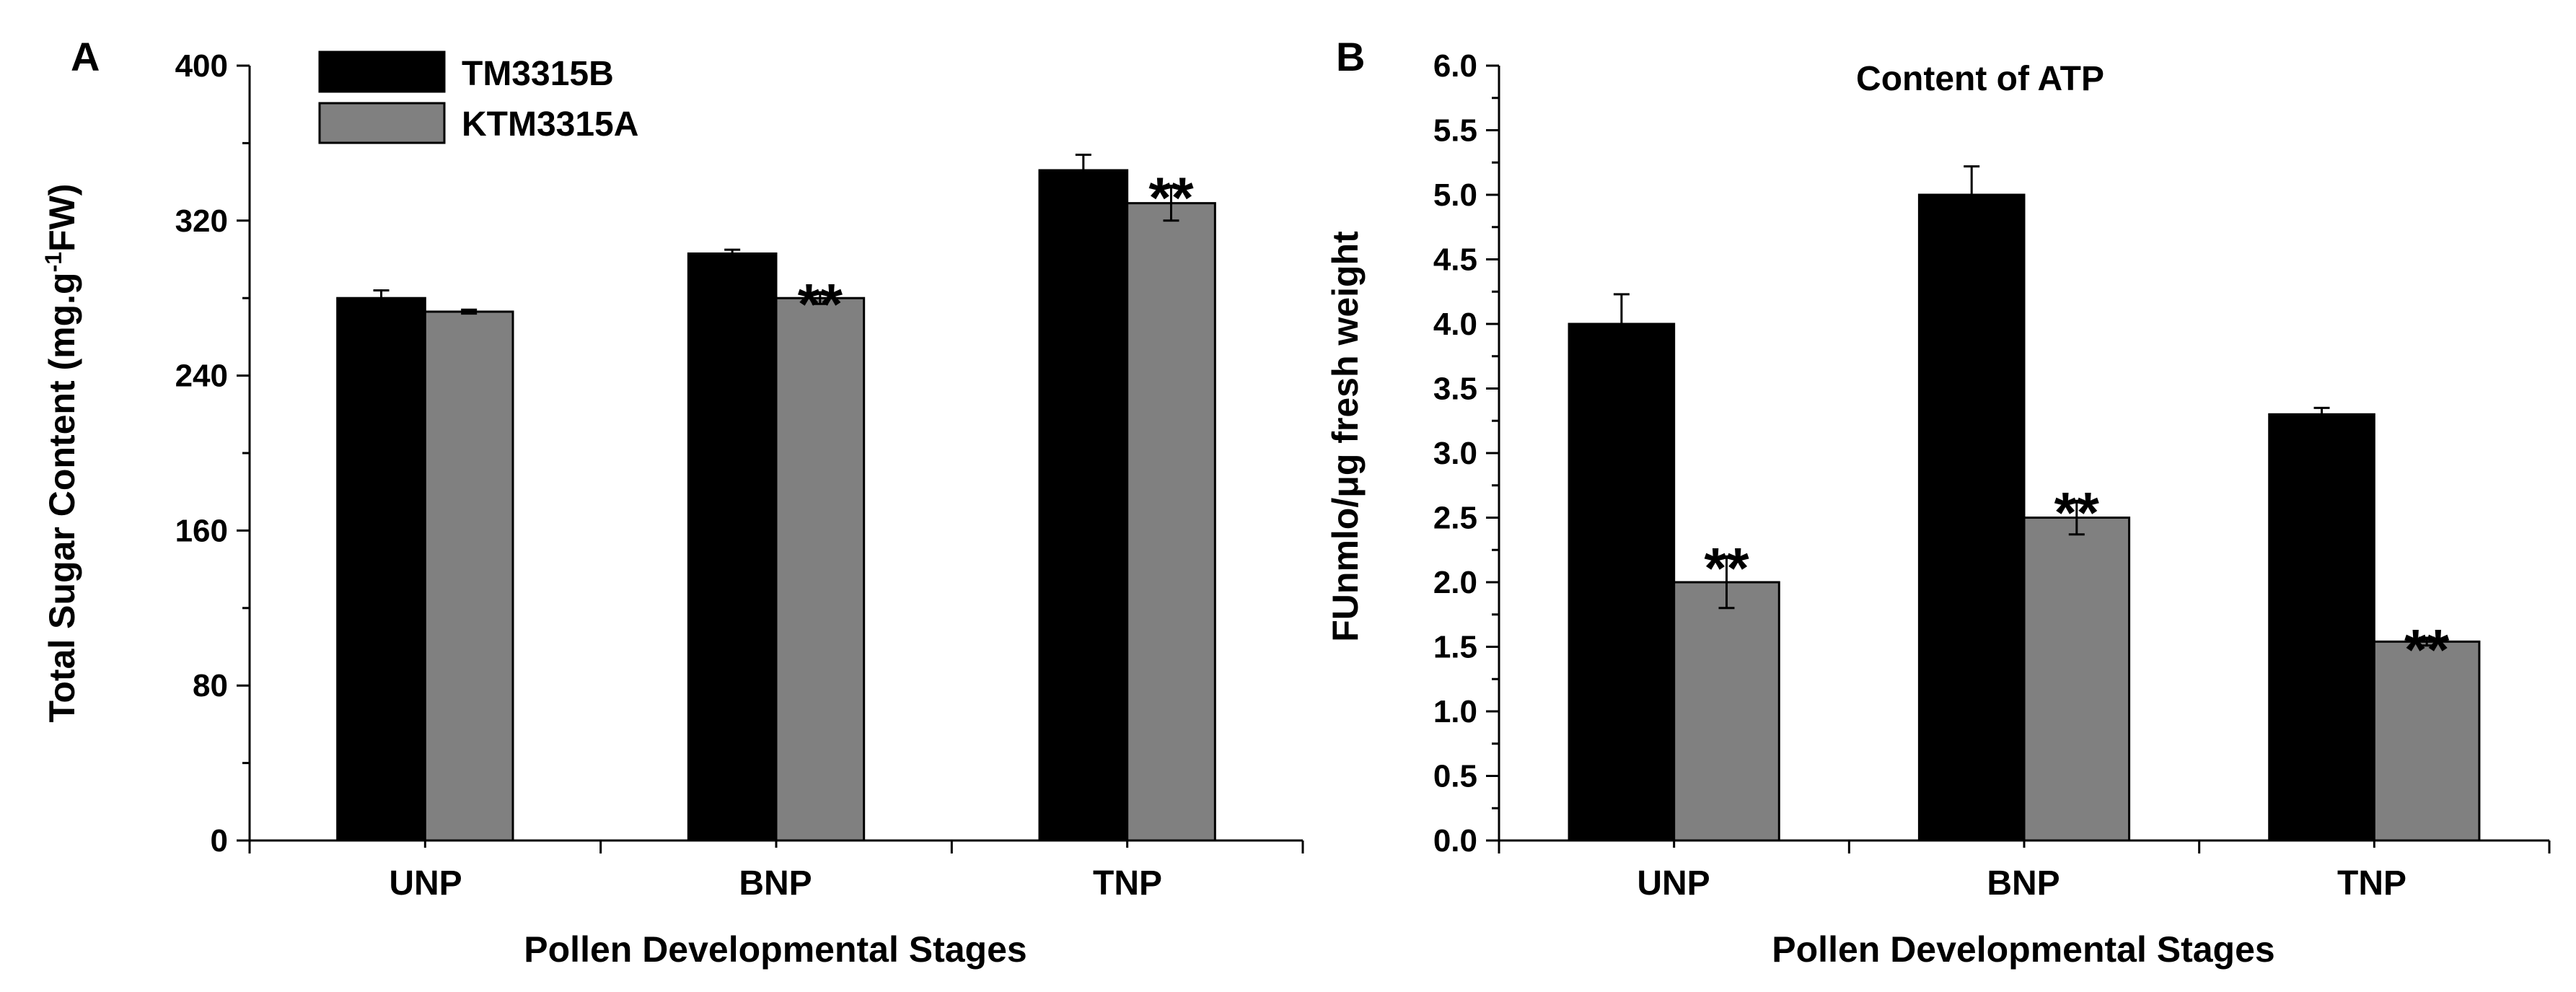 The image size is (2576, 992). I want to click on b-error-bar-ktm3315a-tnp, so click(2427, 641).